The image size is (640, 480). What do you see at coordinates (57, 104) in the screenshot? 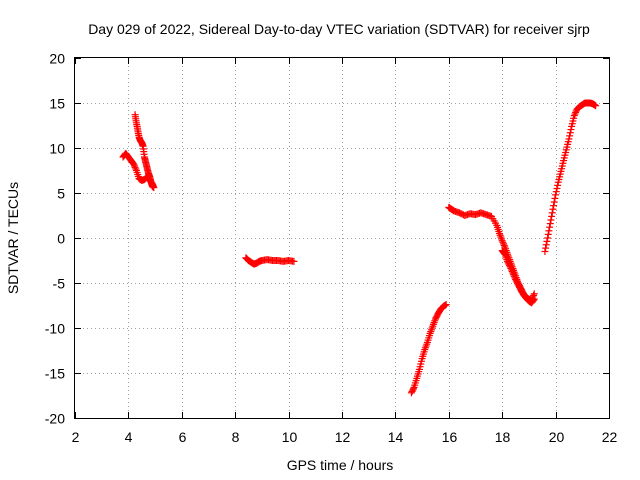
I see `y-tick-label: 15` at bounding box center [57, 104].